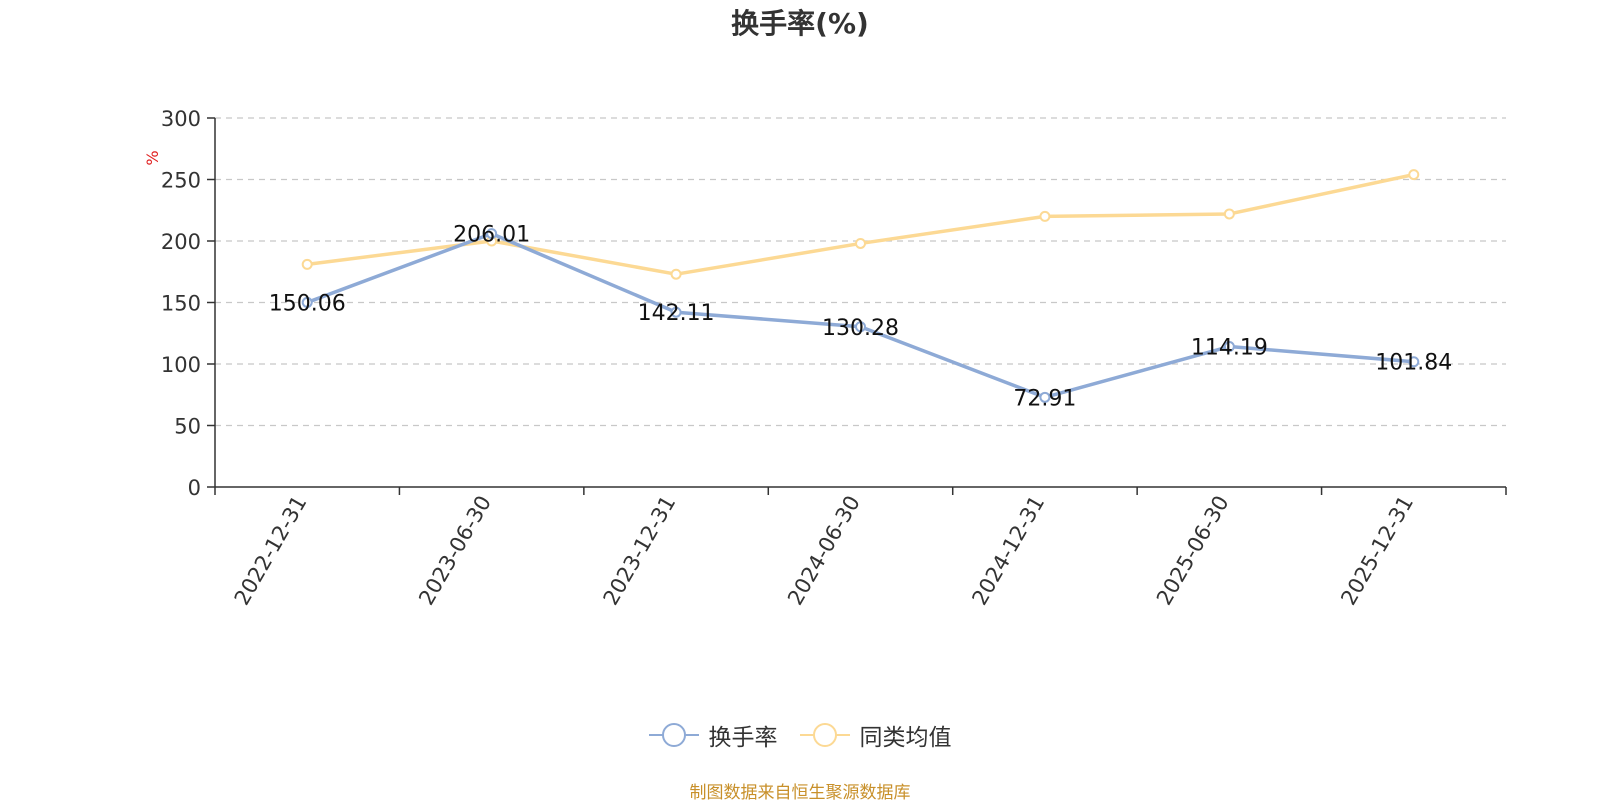  What do you see at coordinates (271, 551) in the screenshot?
I see `x-tick-label: 2022-12-31` at bounding box center [271, 551].